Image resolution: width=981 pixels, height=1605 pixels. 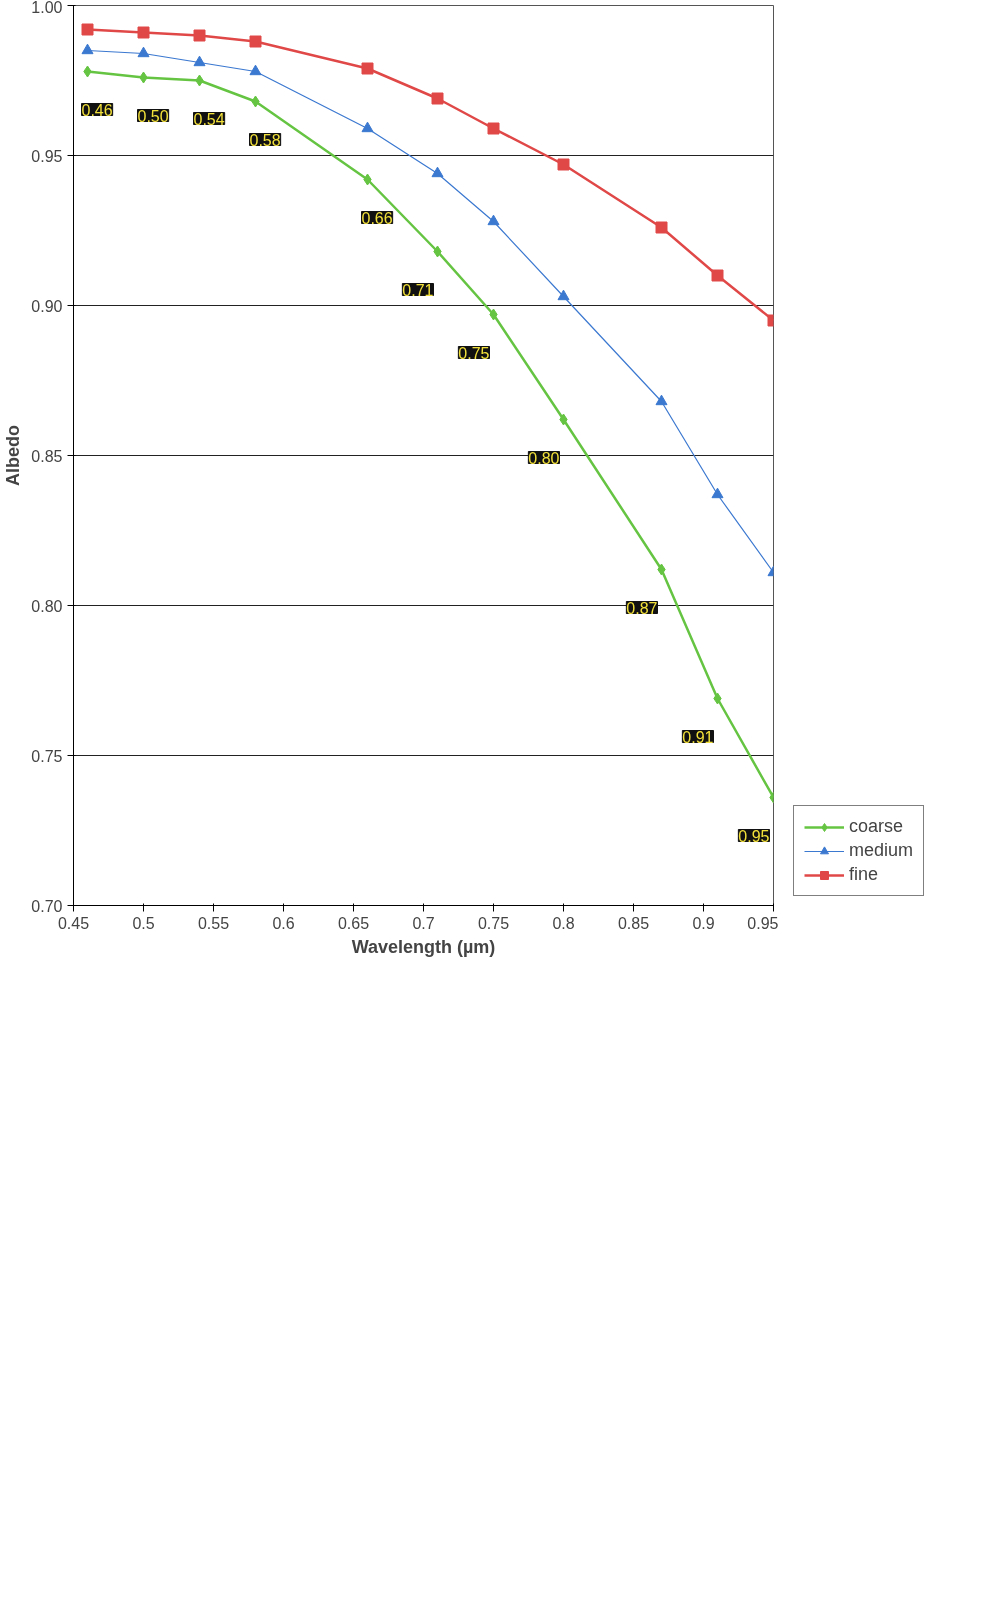 I want to click on annotation: 0.58, so click(x=265, y=140).